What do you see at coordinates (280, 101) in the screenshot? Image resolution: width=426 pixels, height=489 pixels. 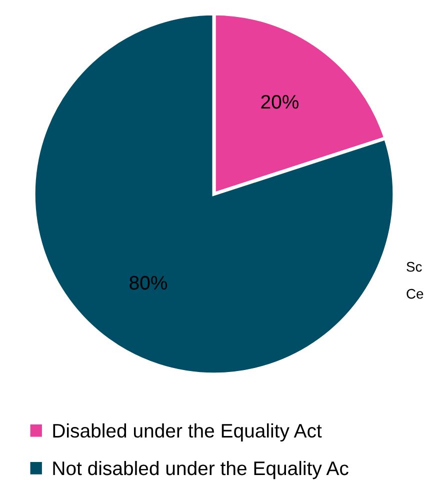 I see `data-label: 20%` at bounding box center [280, 101].